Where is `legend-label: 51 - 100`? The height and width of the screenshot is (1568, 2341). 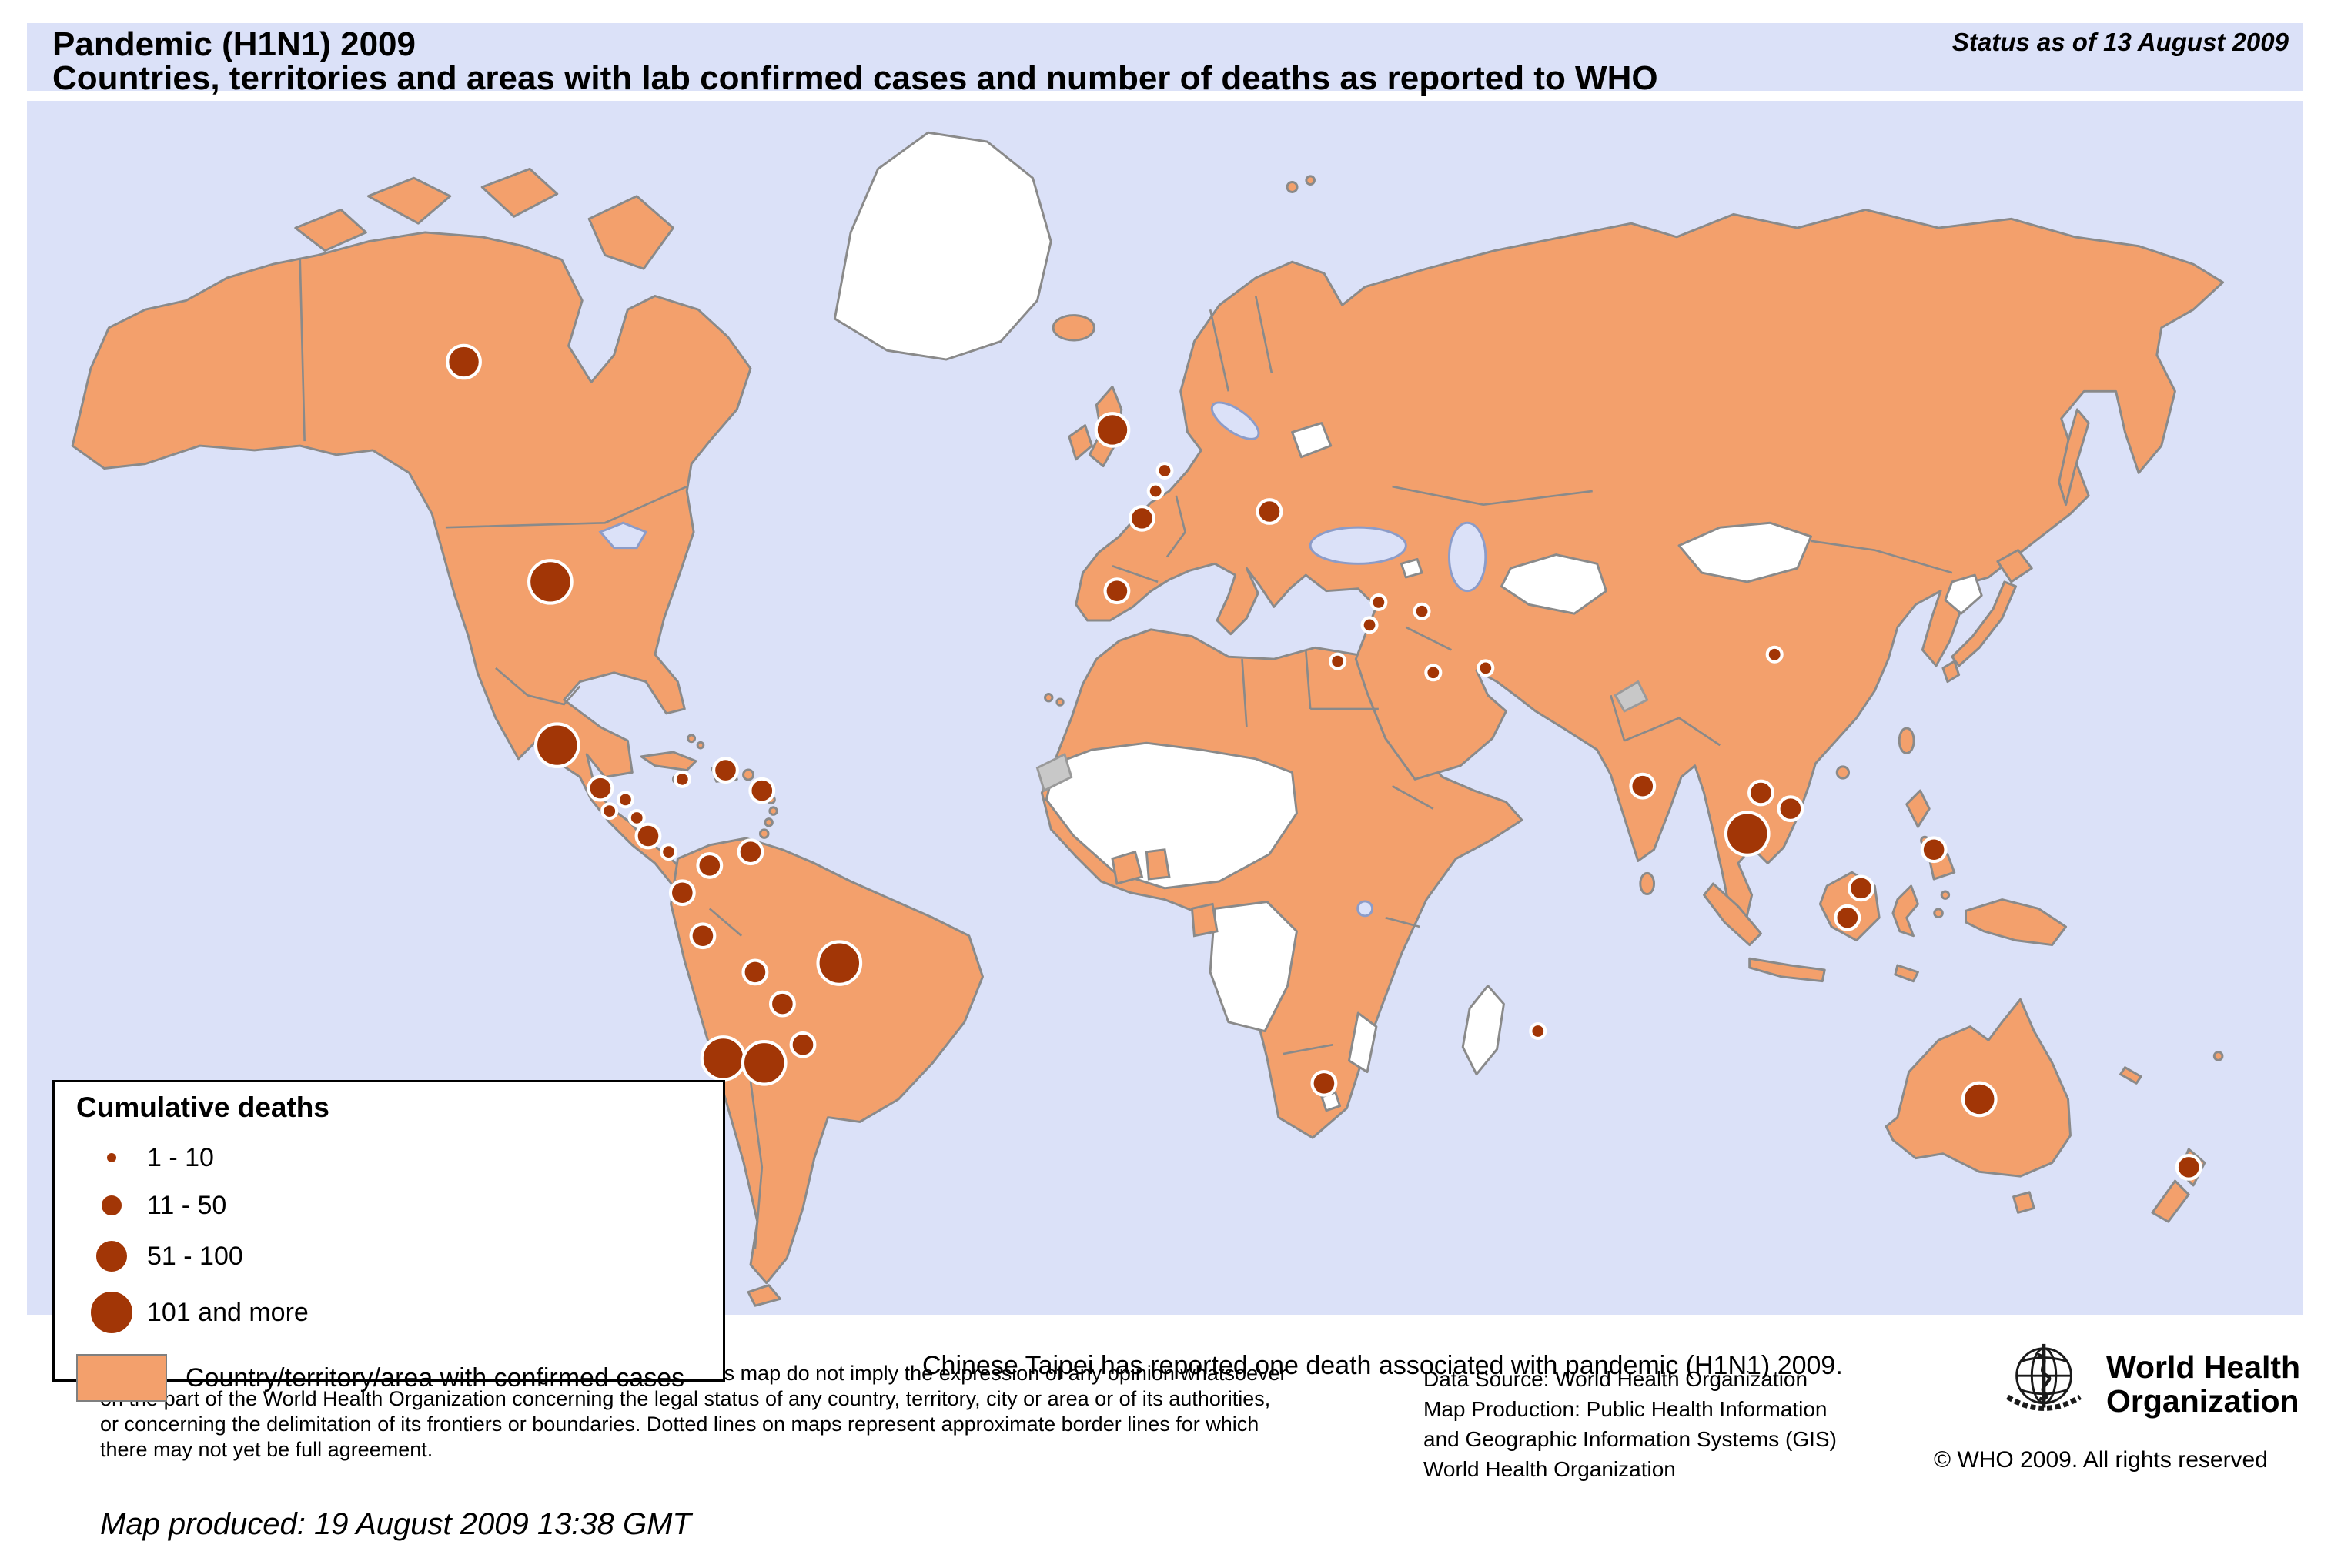 legend-label: 51 - 100 is located at coordinates (195, 1256).